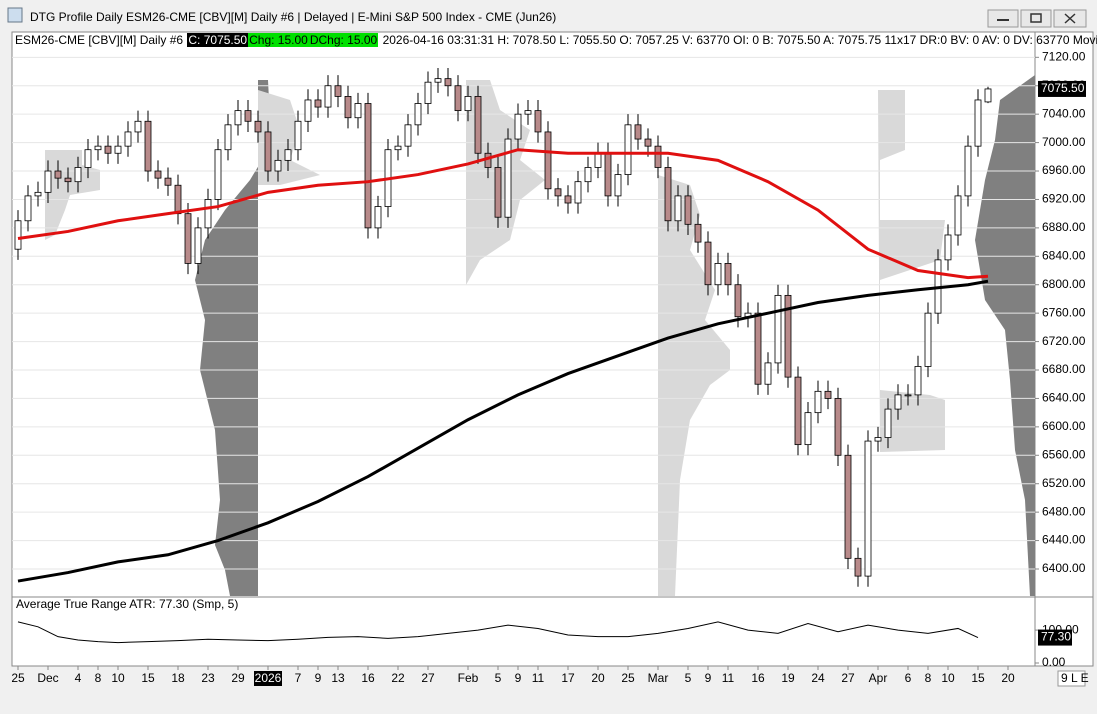 This screenshot has height=714, width=1097. I want to click on x-tick-label: 20, so click(1008, 678).